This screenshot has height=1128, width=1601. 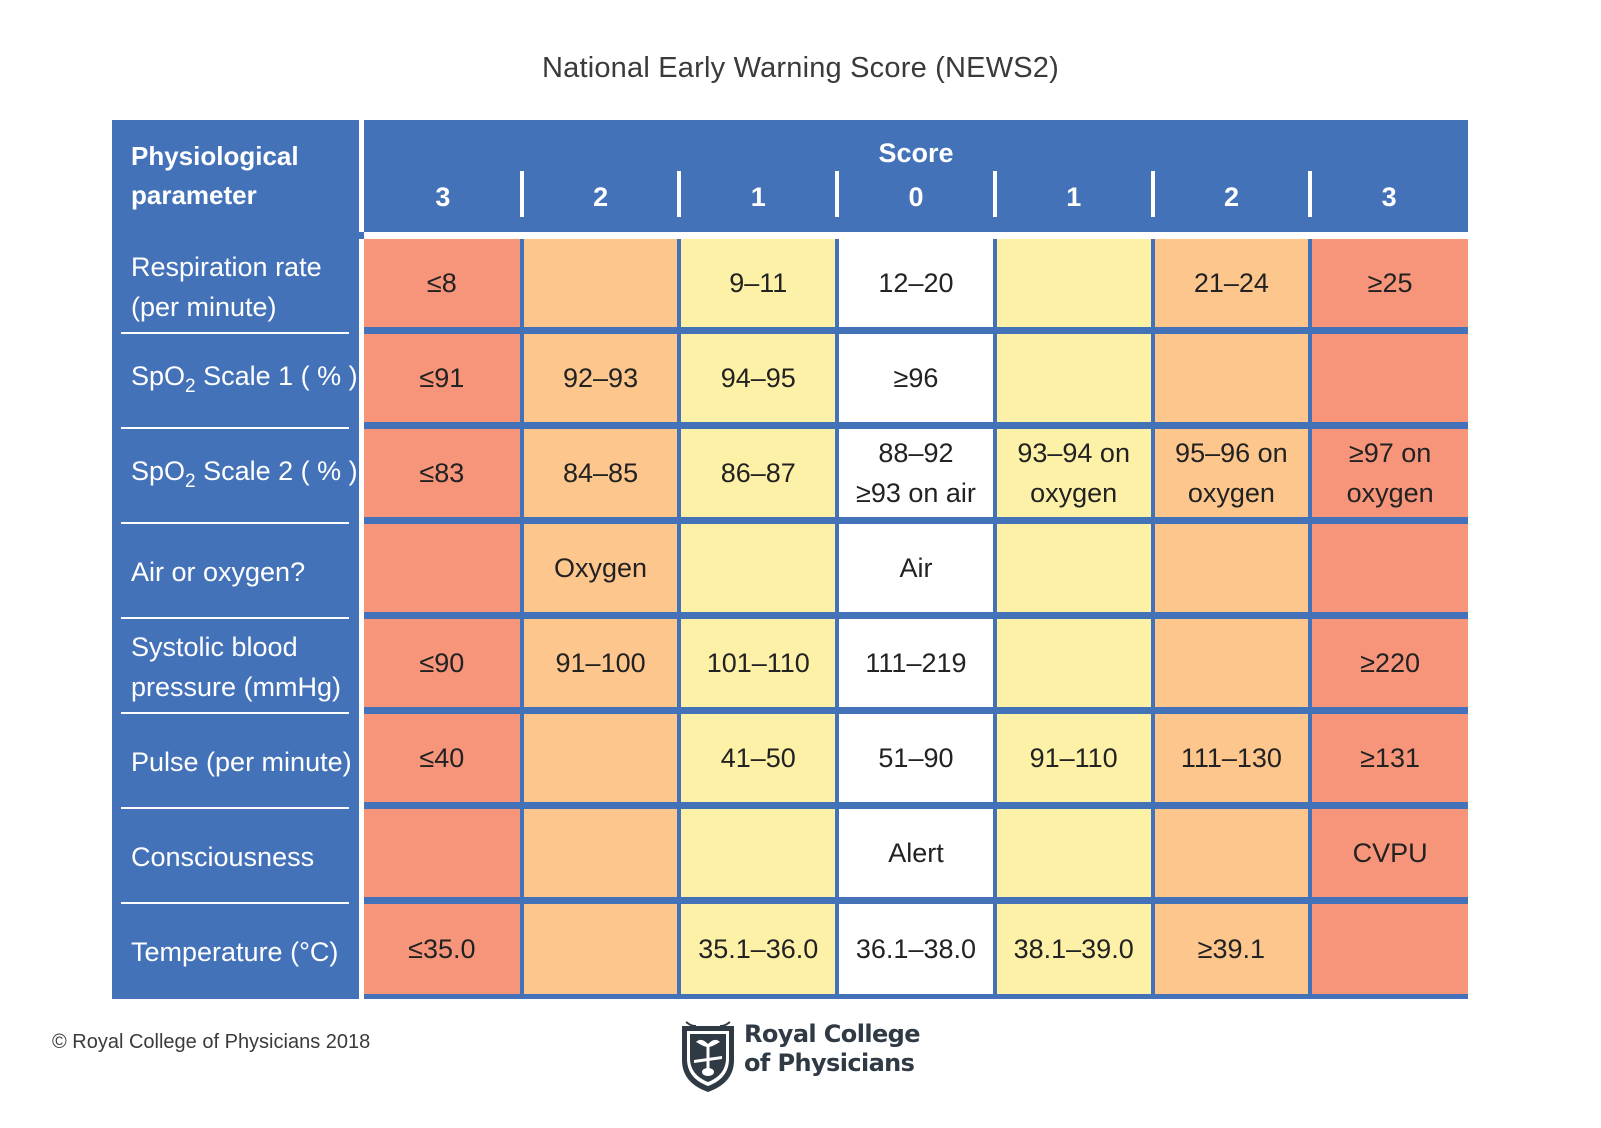 I want to click on score-cell: ≤40, so click(x=443, y=761).